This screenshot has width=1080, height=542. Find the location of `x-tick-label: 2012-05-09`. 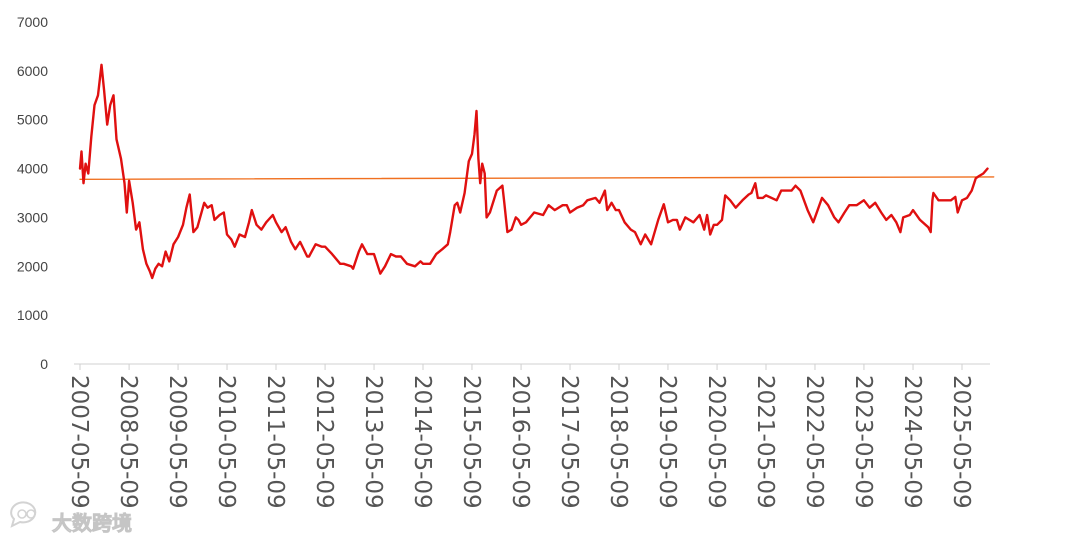

x-tick-label: 2012-05-09 is located at coordinates (324, 442).